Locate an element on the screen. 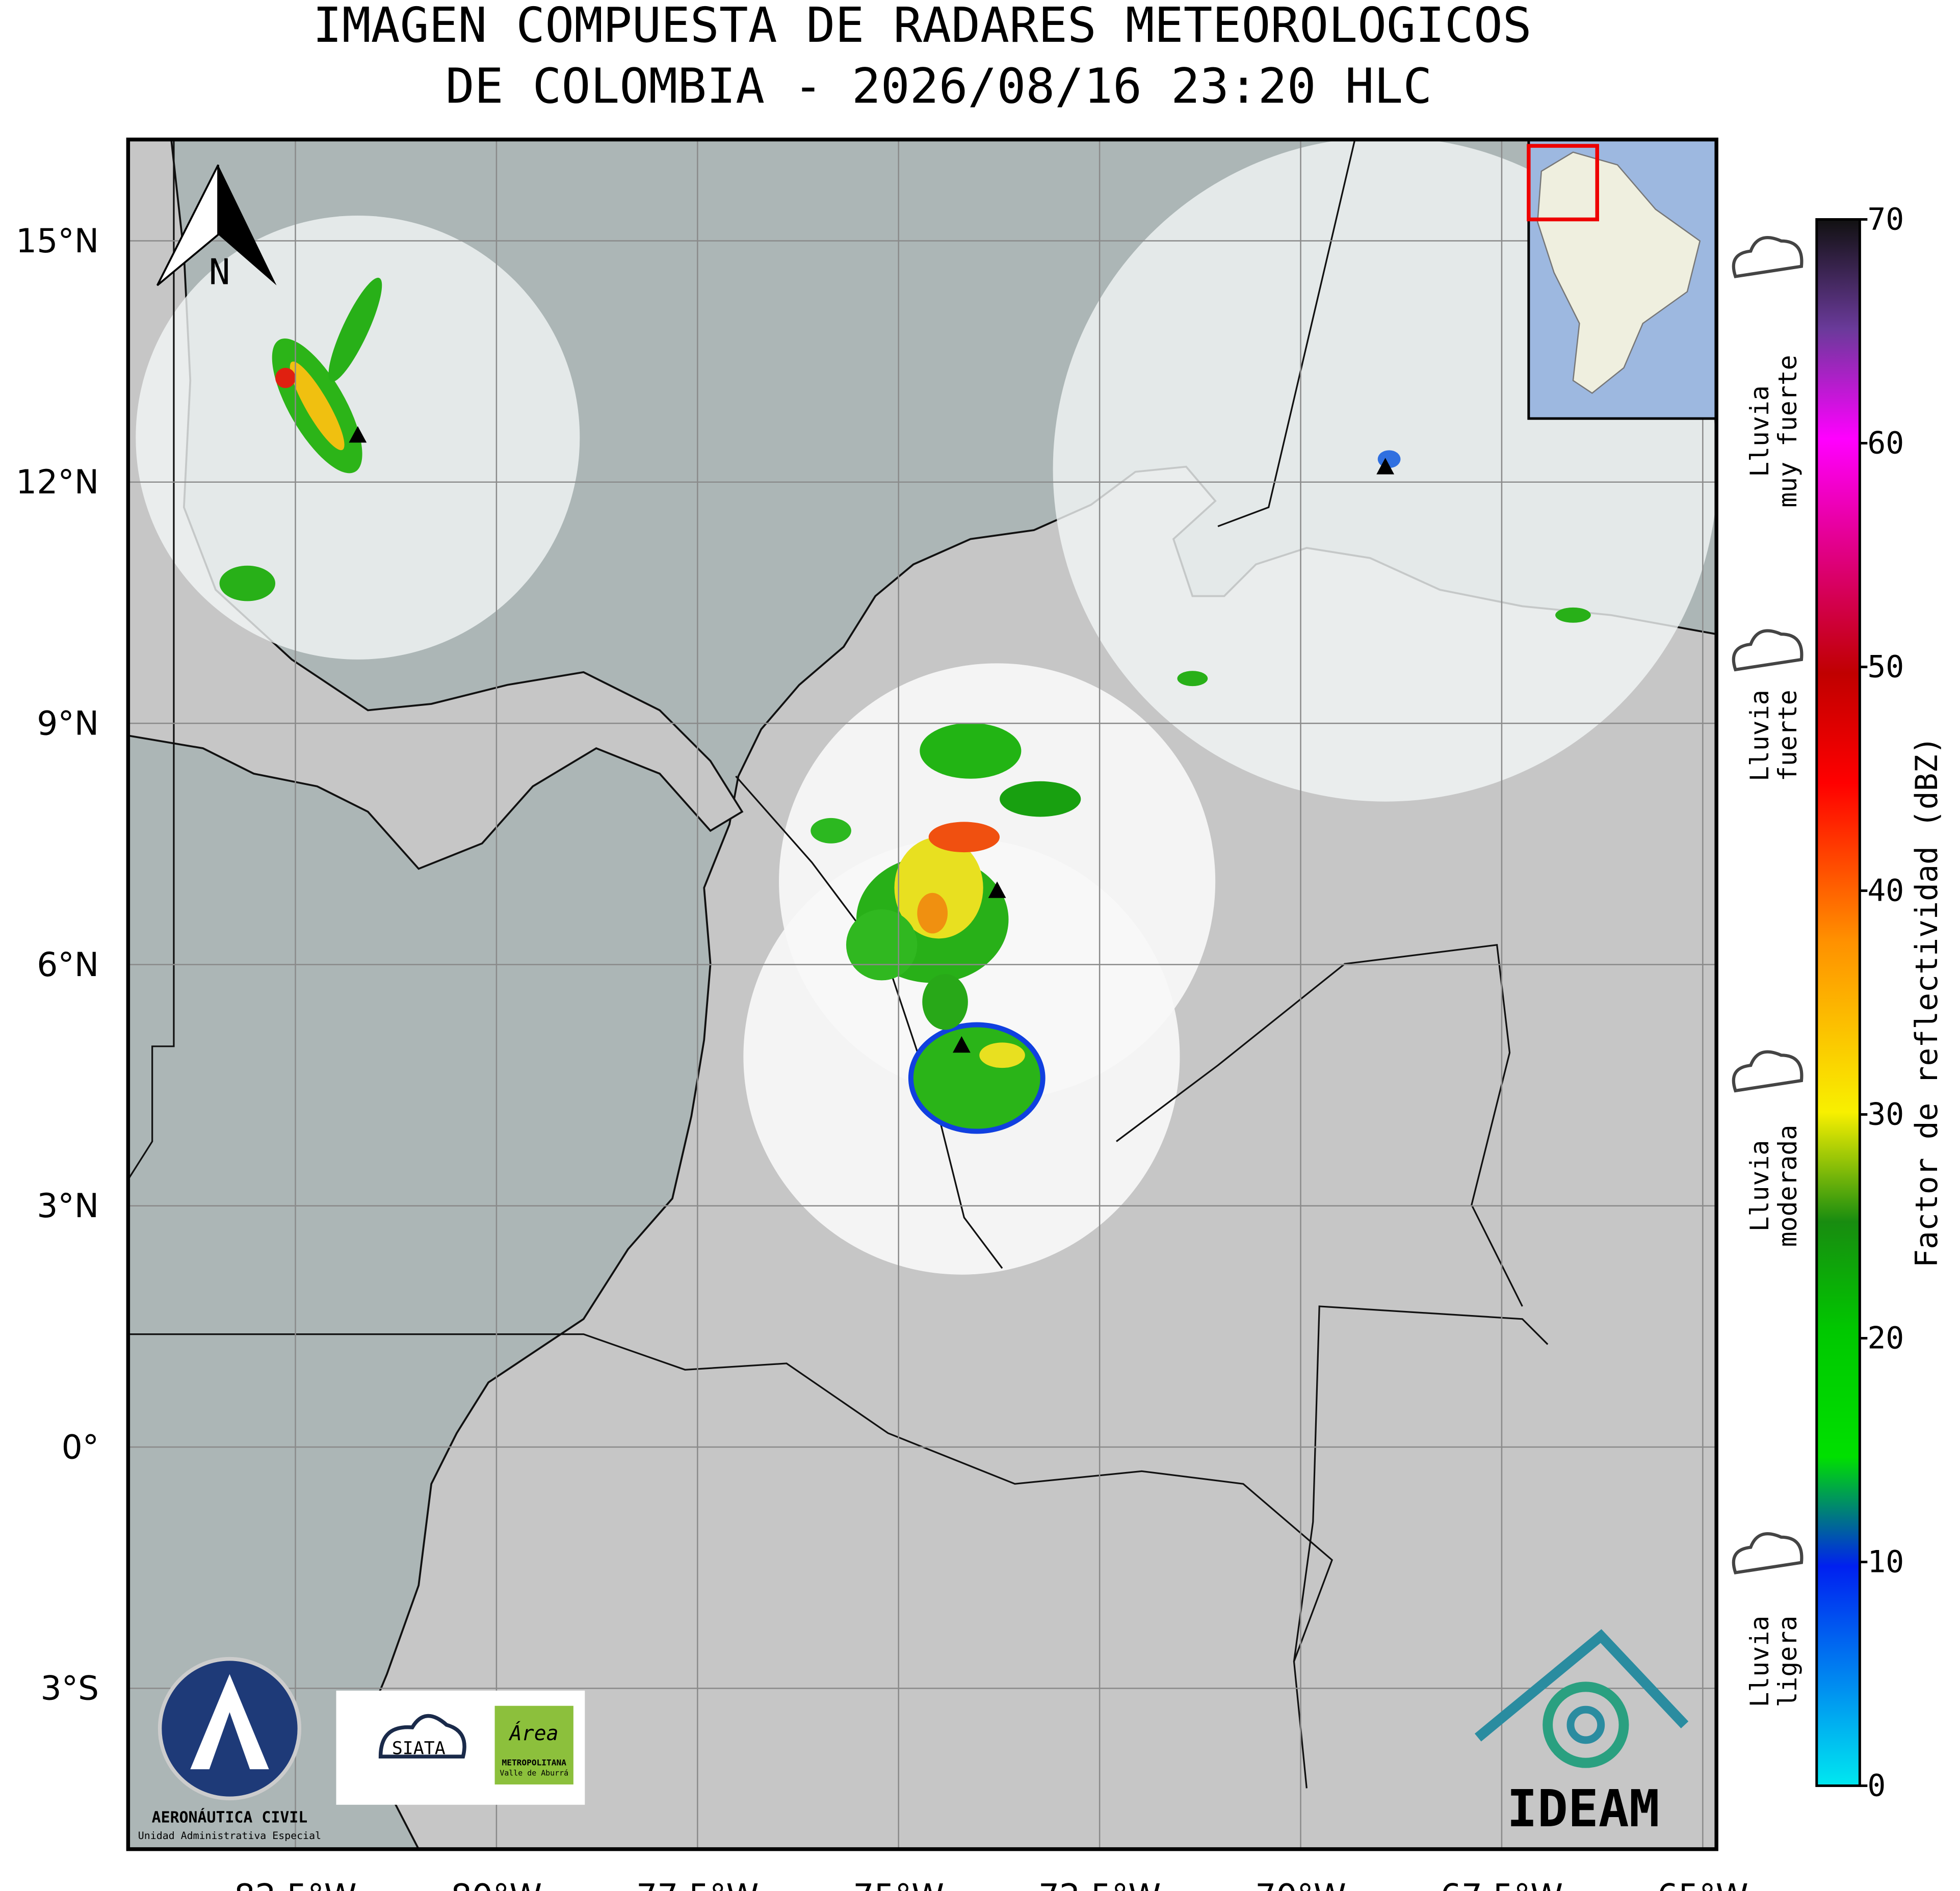  rain-class-label: ligera is located at coordinates (1787, 1662).